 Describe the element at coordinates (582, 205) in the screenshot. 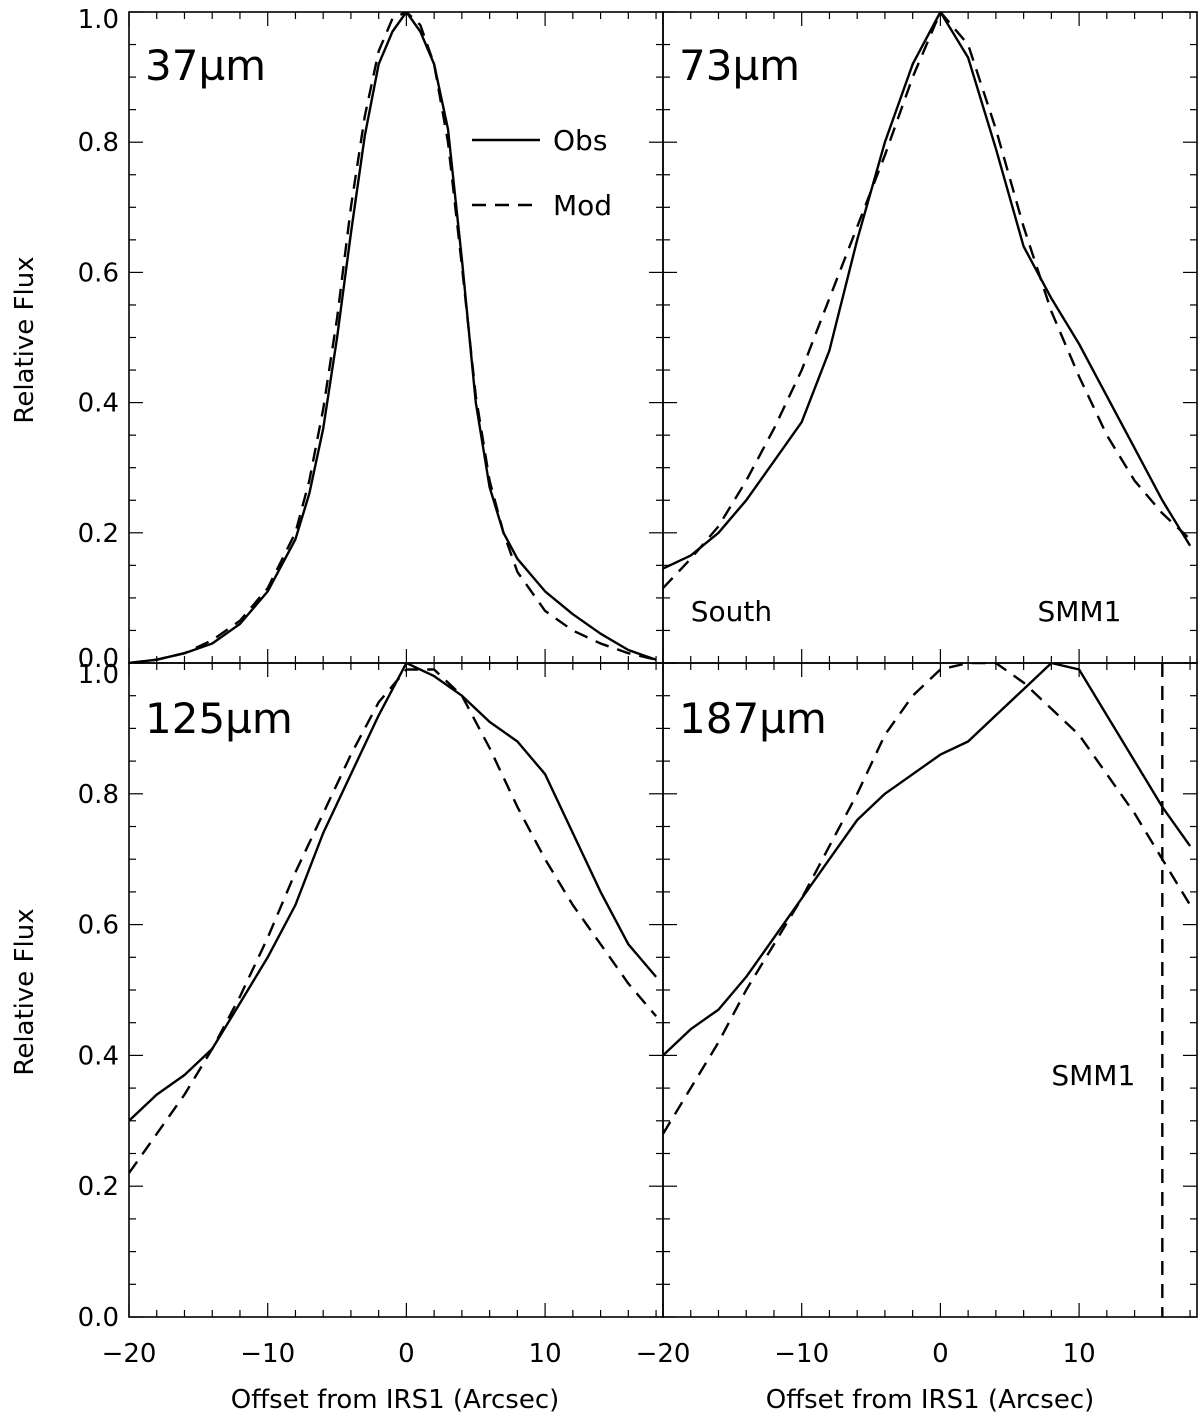

I see `legend-label-mod: Mod` at that location.